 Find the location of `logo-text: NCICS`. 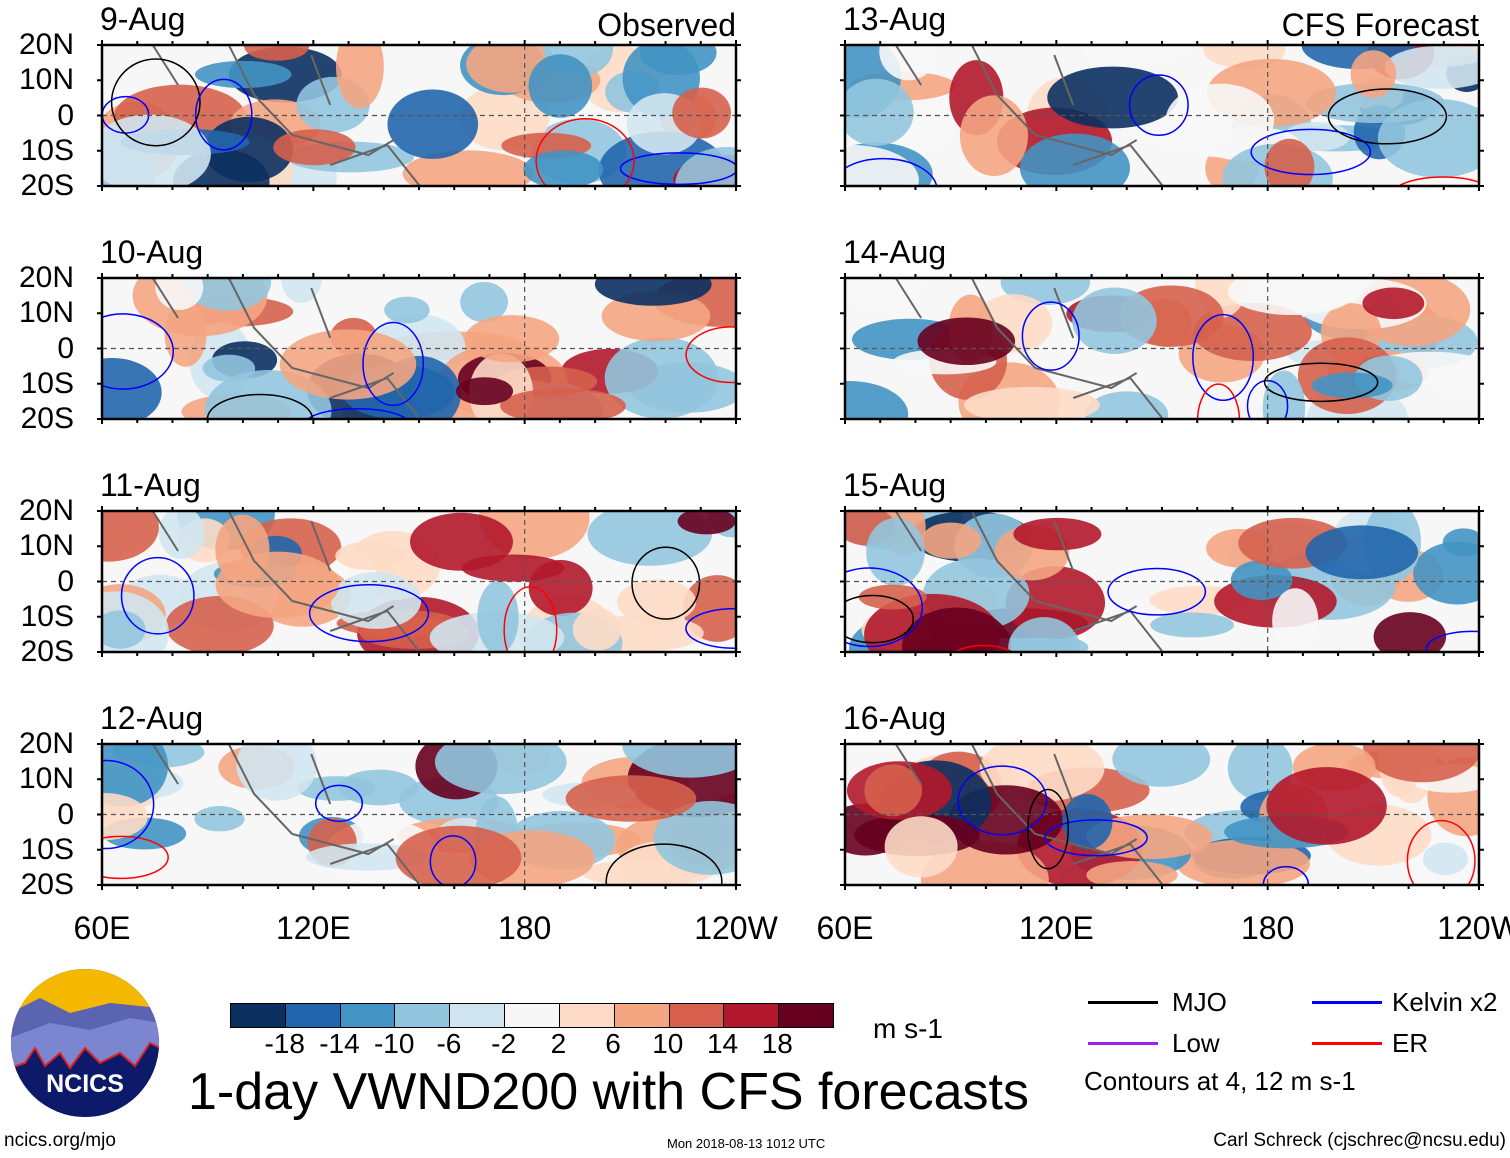

logo-text: NCICS is located at coordinates (85, 1084).